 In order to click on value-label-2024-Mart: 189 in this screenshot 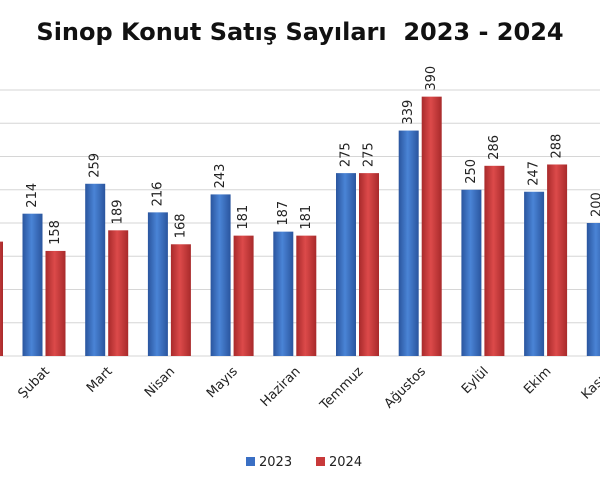, I will do `click(118, 211)`.